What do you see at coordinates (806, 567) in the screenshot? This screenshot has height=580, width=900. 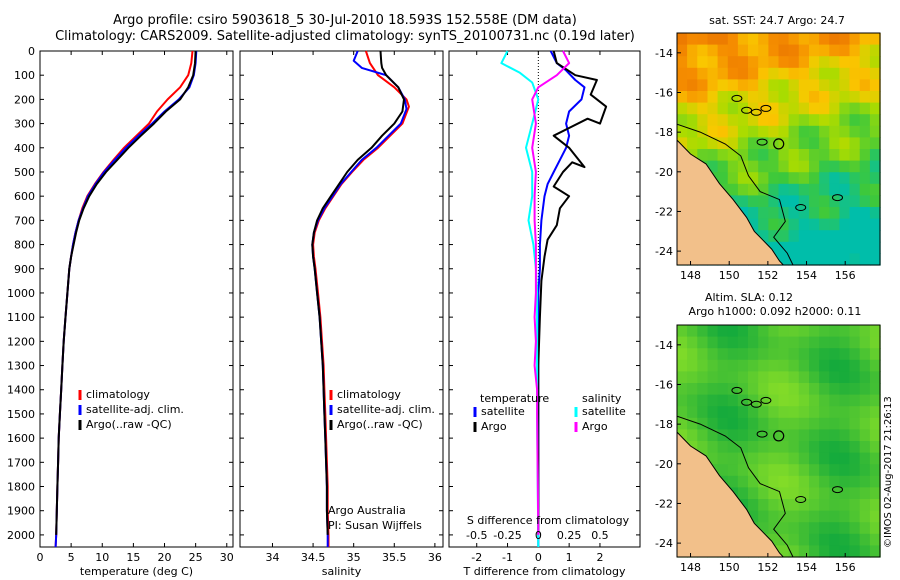 I see `map-sla-xtick-label: 154` at bounding box center [806, 567].